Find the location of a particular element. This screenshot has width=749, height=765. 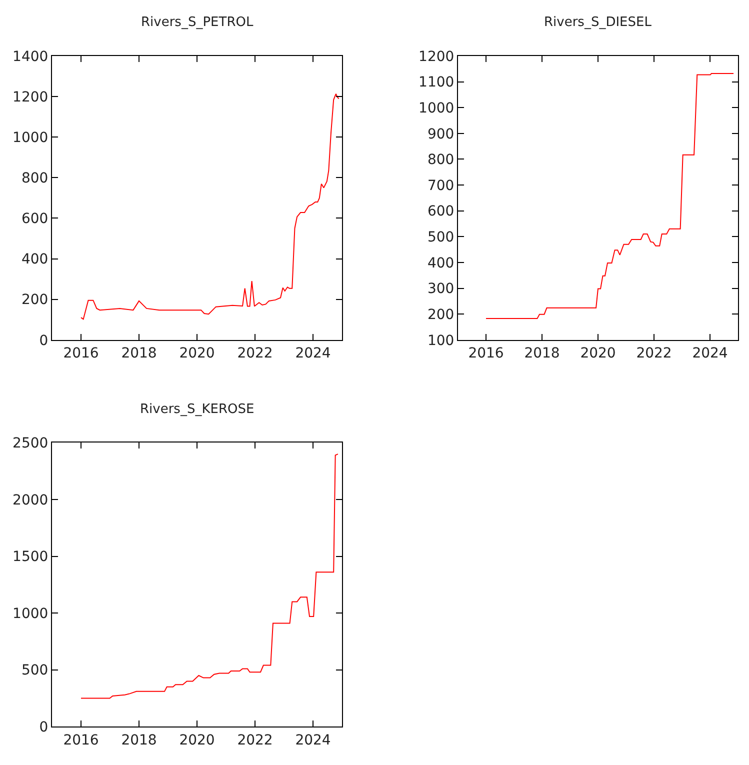

y-tick-label: 1500 is located at coordinates (30, 557).